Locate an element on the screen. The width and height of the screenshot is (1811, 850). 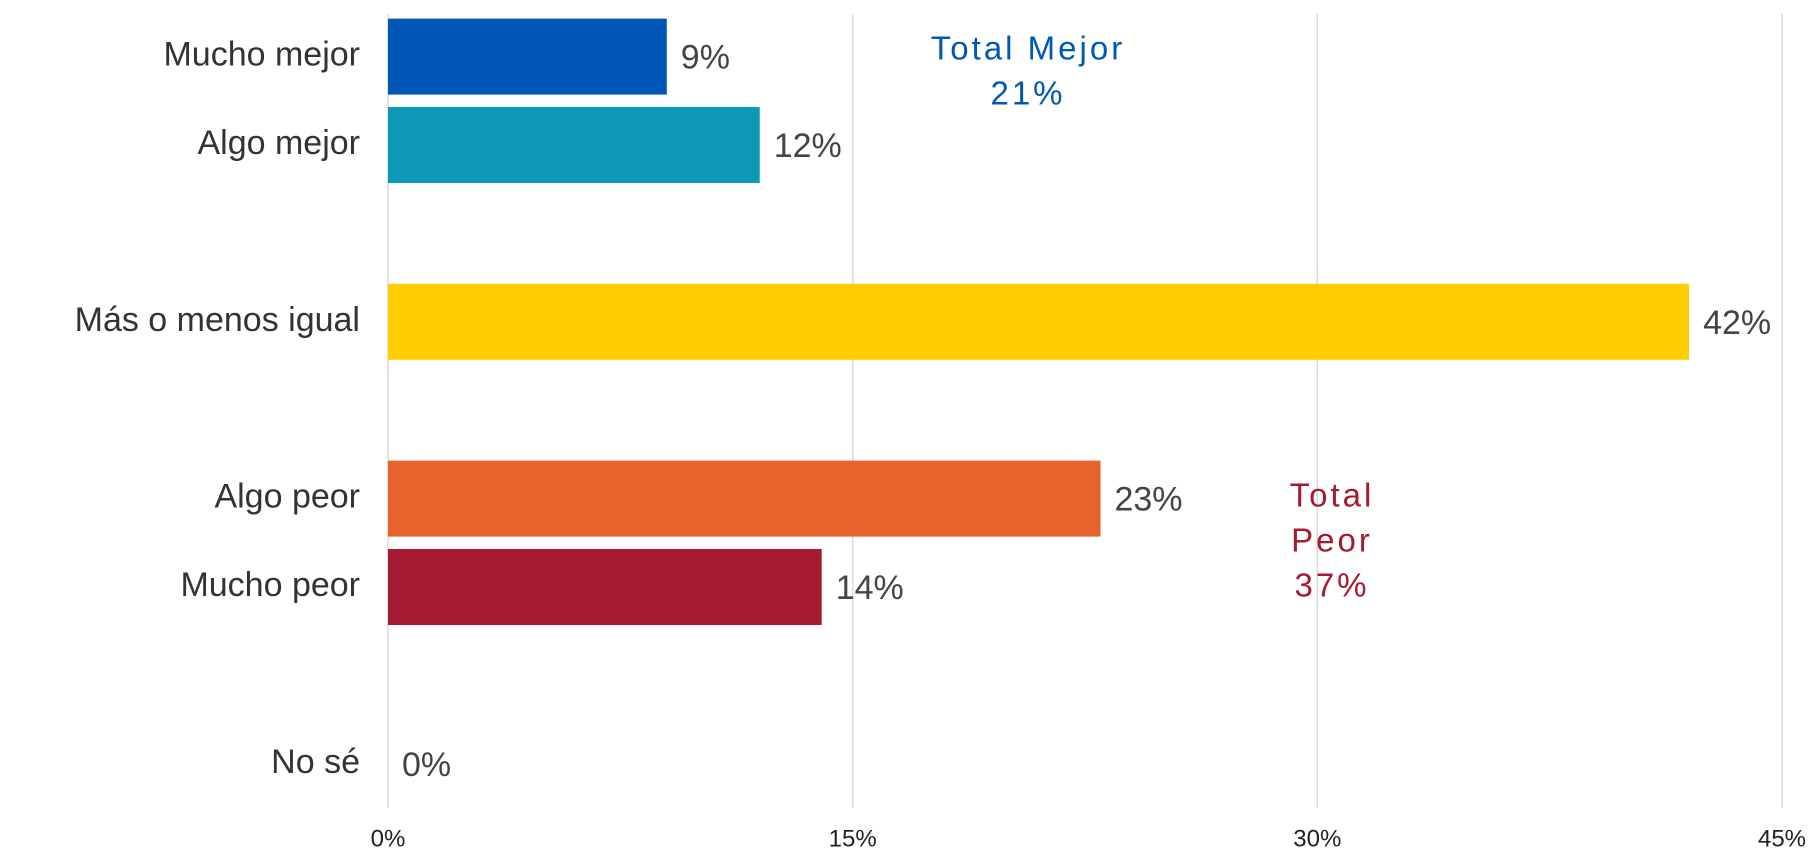
annotation: Total is located at coordinates (1332, 495).